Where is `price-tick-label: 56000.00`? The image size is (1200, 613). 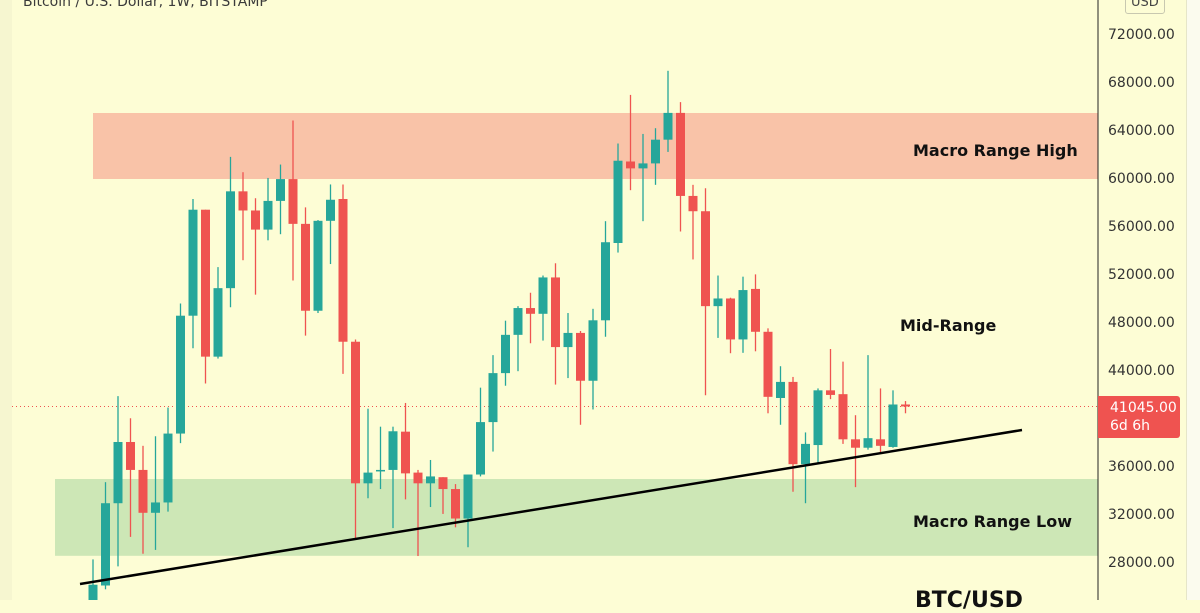
price-tick-label: 56000.00 is located at coordinates (1141, 227).